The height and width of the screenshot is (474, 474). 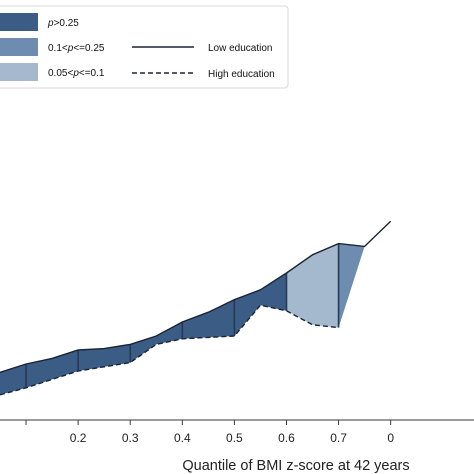 What do you see at coordinates (169, 350) in the screenshot?
I see `high-education-line` at bounding box center [169, 350].